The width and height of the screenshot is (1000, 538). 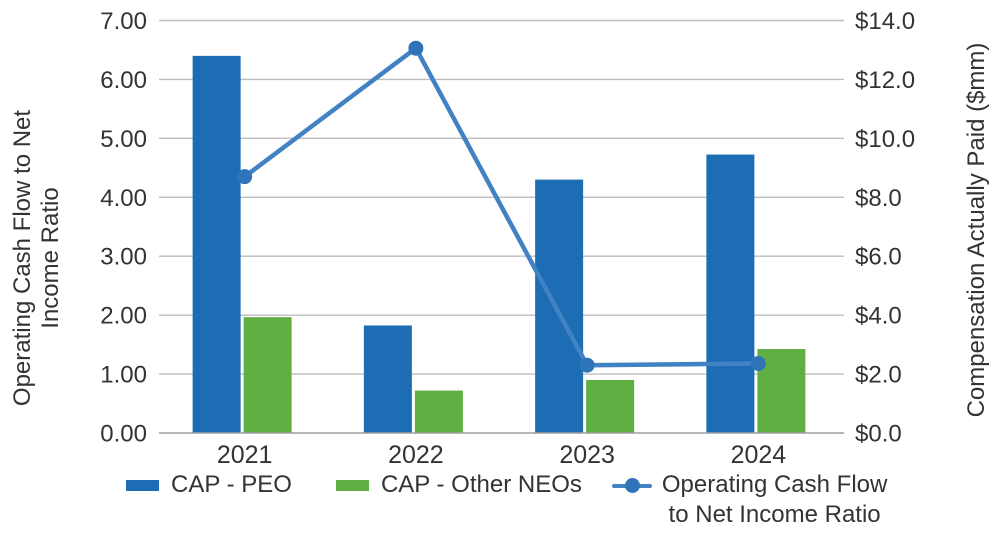 I want to click on legend-label: CAP - PEO, so click(x=231, y=485).